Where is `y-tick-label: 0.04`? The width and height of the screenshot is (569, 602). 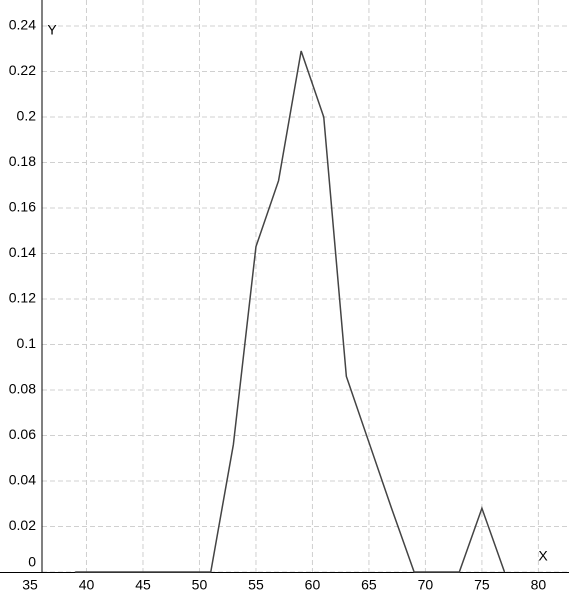 y-tick-label: 0.04 is located at coordinates (22, 480).